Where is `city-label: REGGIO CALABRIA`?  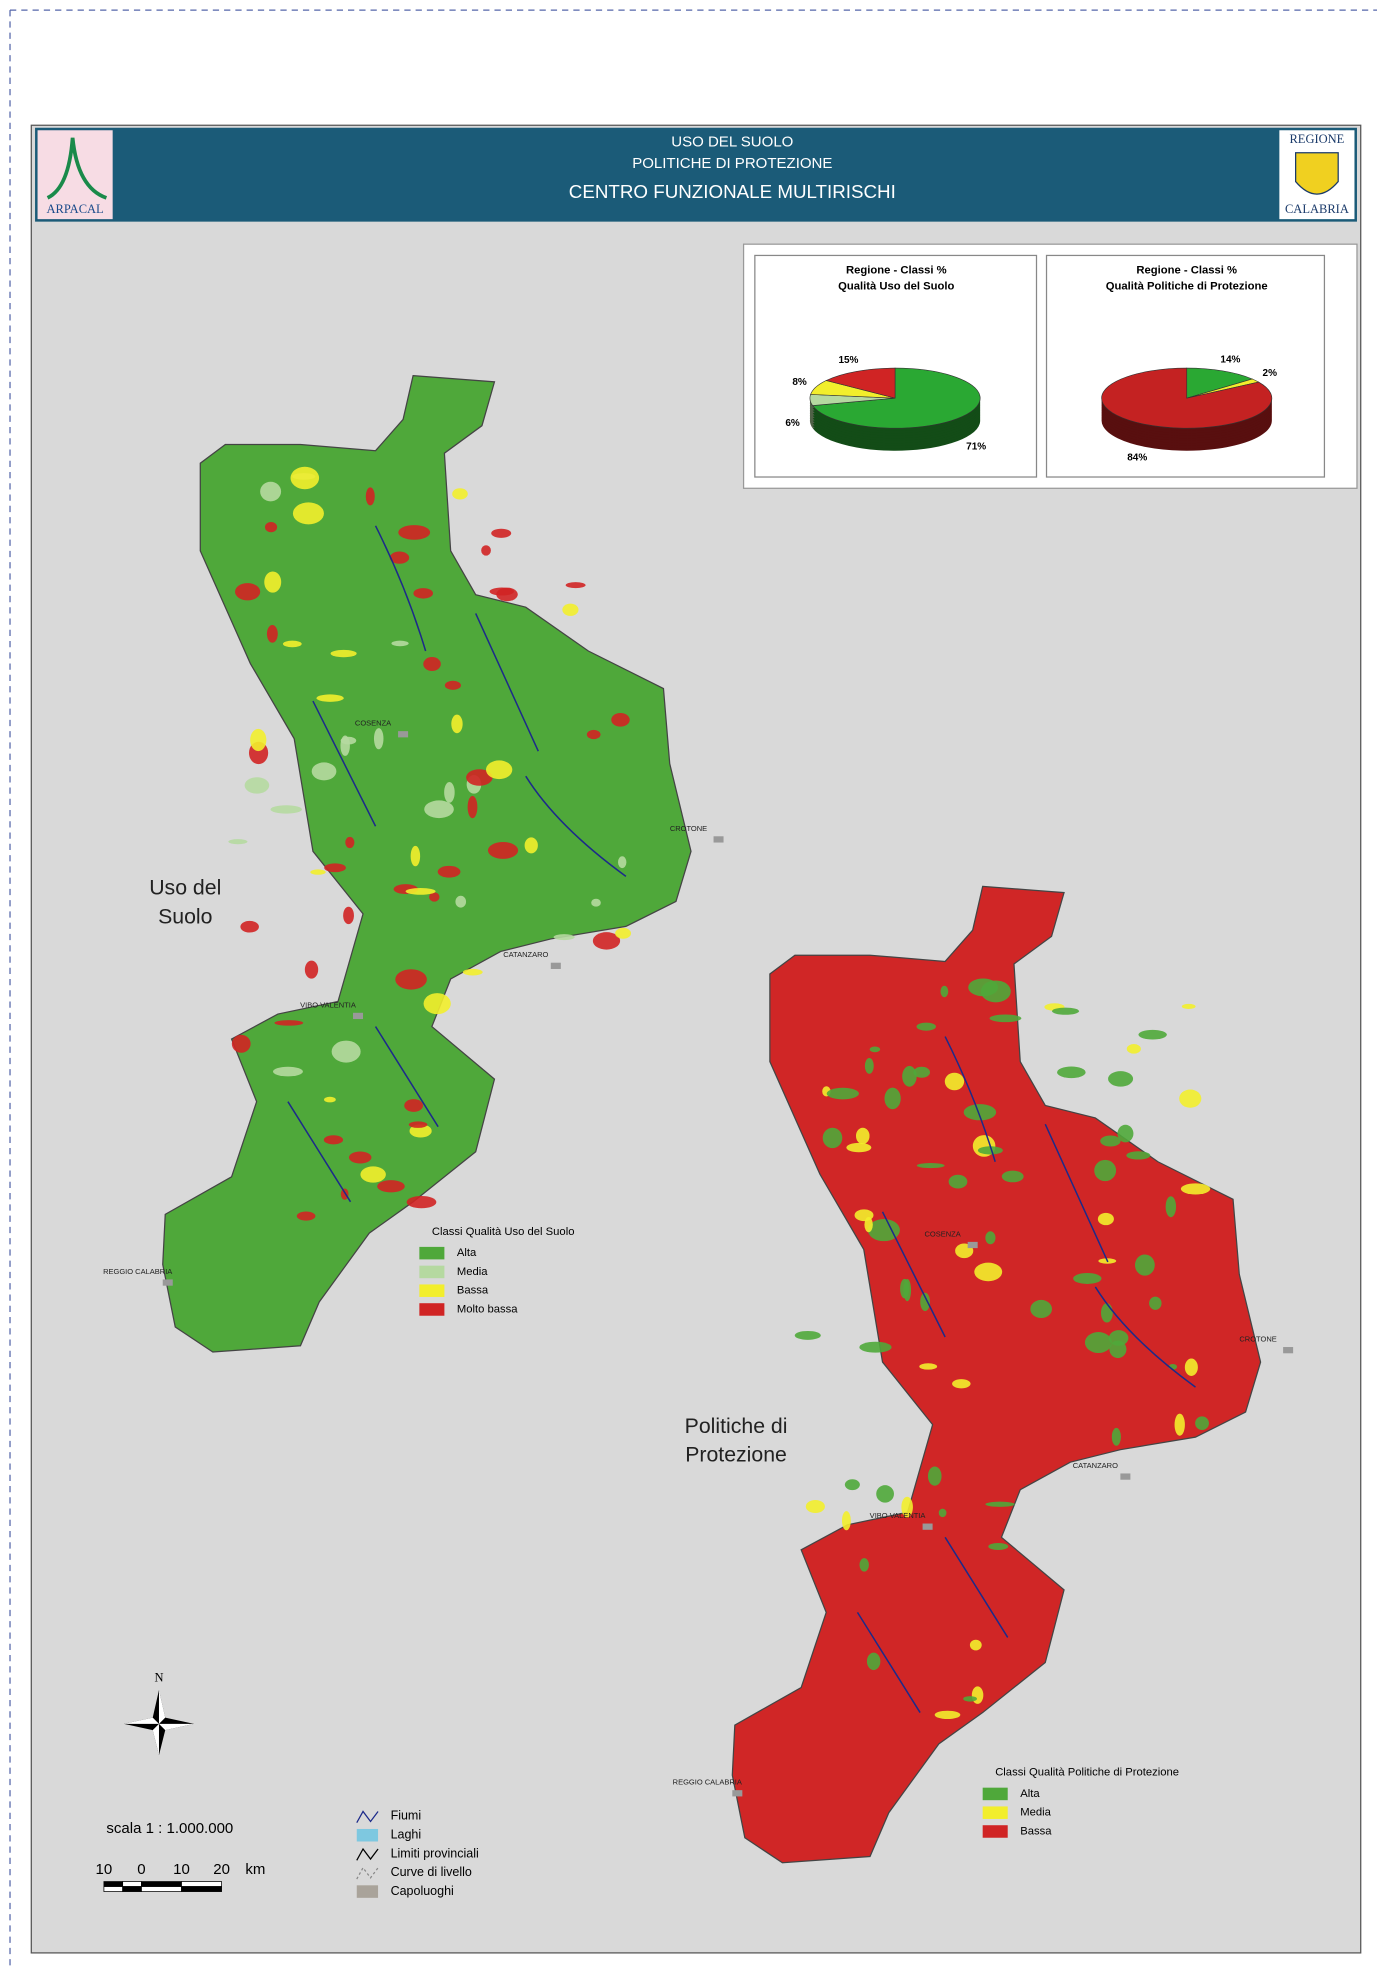 city-label: REGGIO CALABRIA is located at coordinates (137, 1271).